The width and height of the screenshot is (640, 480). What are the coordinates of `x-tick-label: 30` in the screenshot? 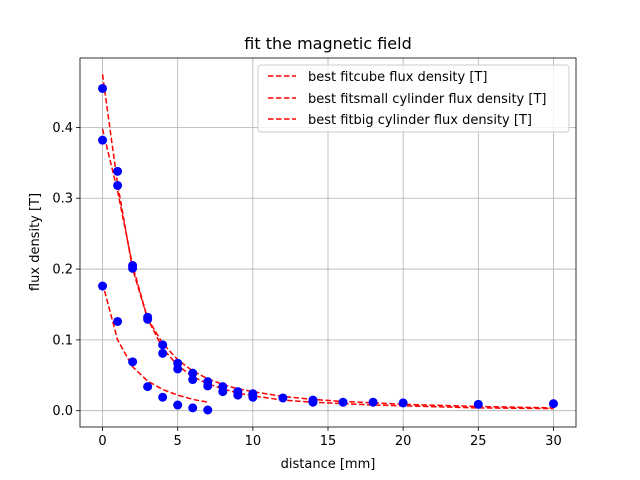 It's located at (553, 441).